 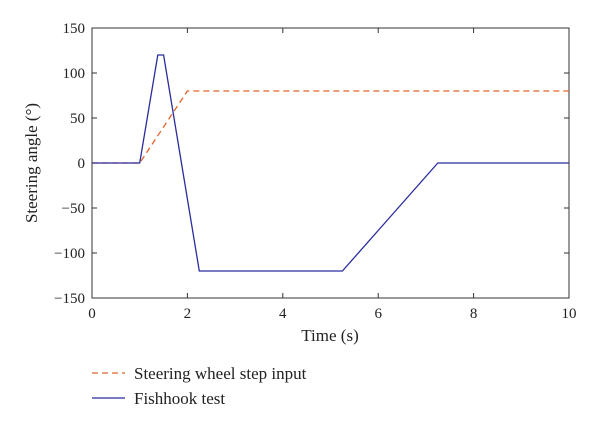 I want to click on y-axis-title: Steering angle (°), so click(x=31, y=163).